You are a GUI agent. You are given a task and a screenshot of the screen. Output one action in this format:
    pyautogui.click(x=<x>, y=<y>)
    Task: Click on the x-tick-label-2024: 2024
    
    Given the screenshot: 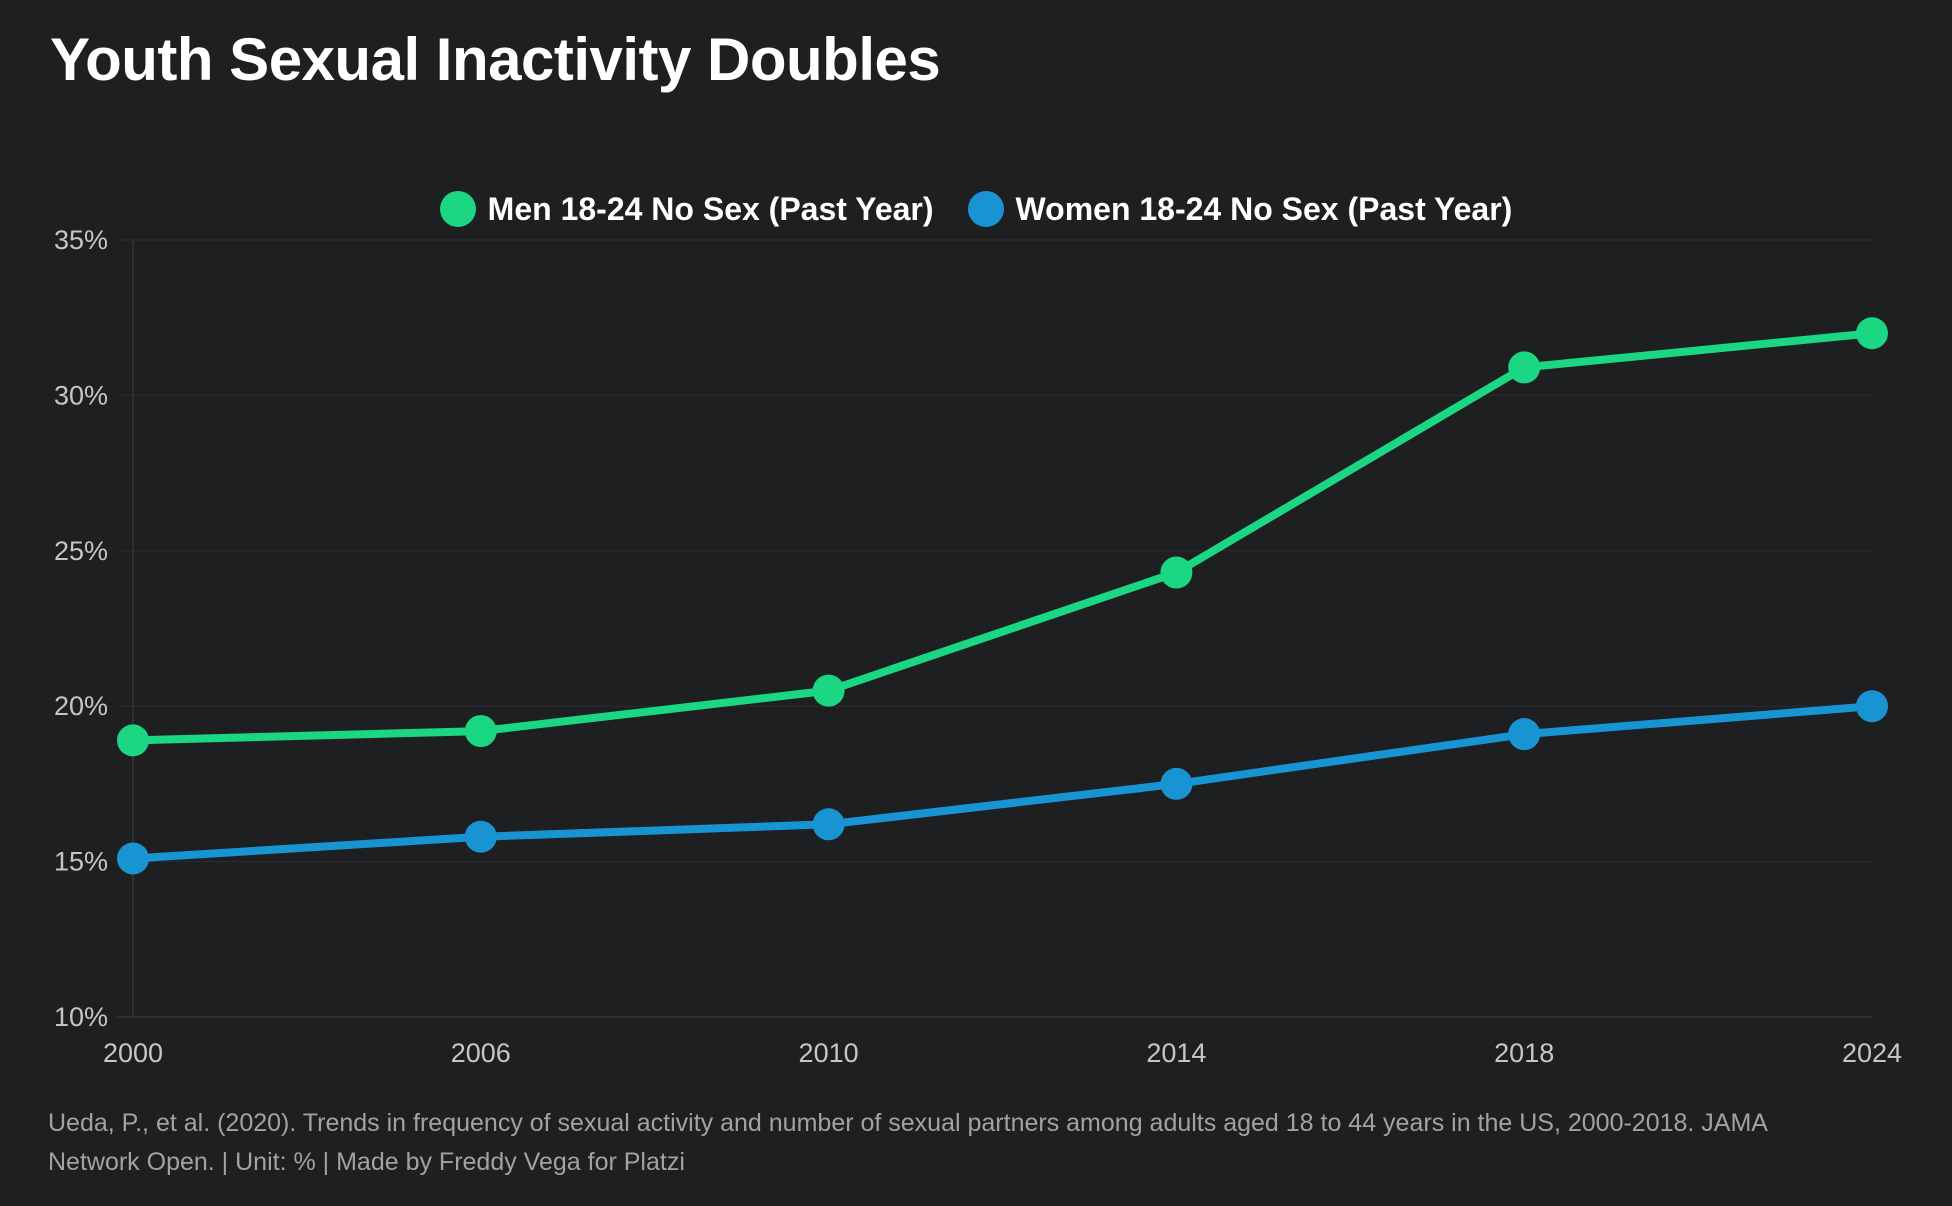 What is the action you would take?
    pyautogui.click(x=1872, y=1053)
    